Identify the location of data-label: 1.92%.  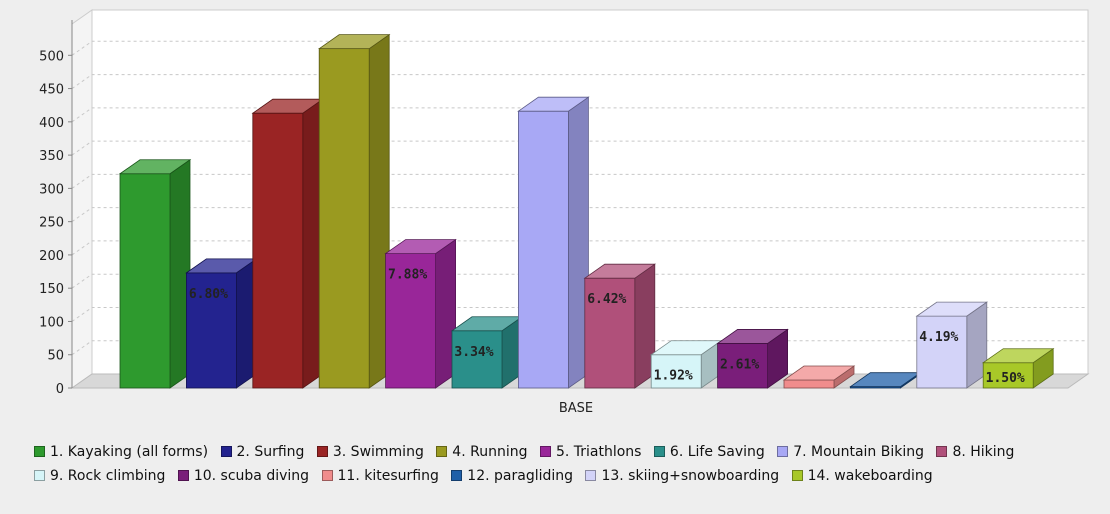
(673, 376).